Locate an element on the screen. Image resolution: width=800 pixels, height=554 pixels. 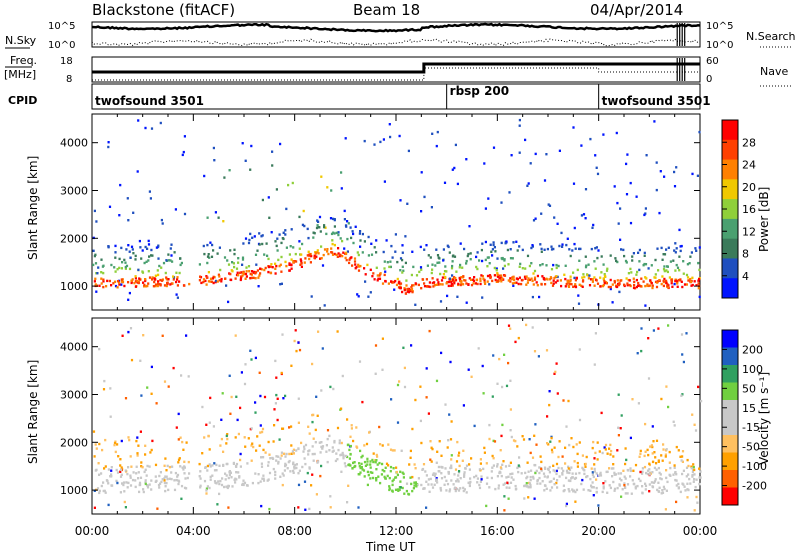
freq-panel: 18 8 60 0 is located at coordinates (389, 70).